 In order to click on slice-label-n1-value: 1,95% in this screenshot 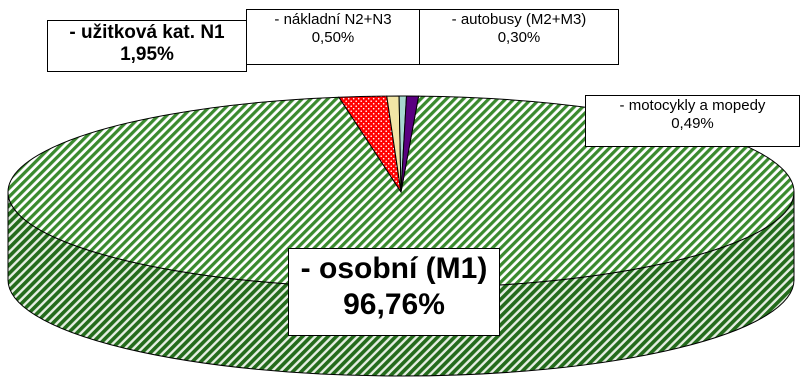, I will do `click(147, 54)`.